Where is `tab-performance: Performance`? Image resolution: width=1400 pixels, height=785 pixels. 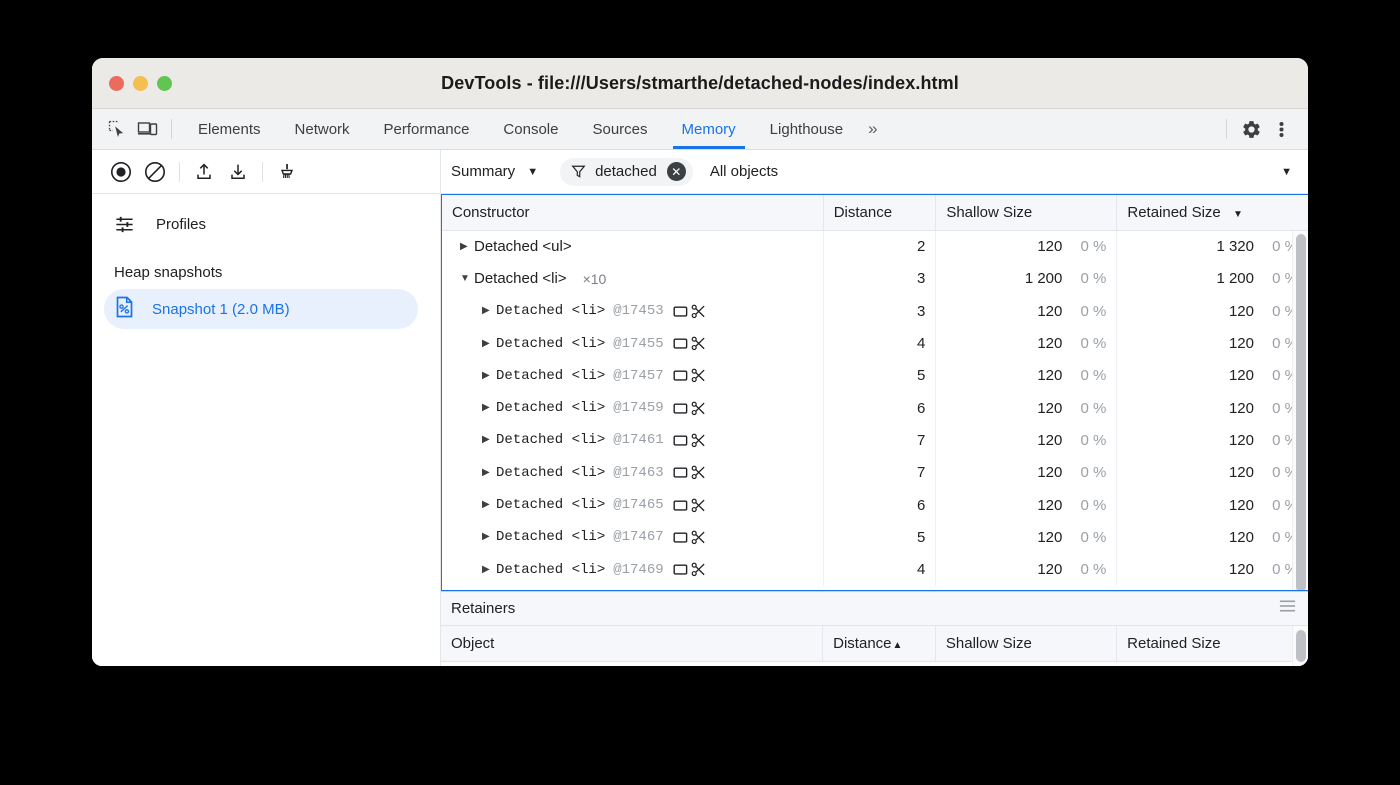
tab-performance: Performance is located at coordinates (427, 129).